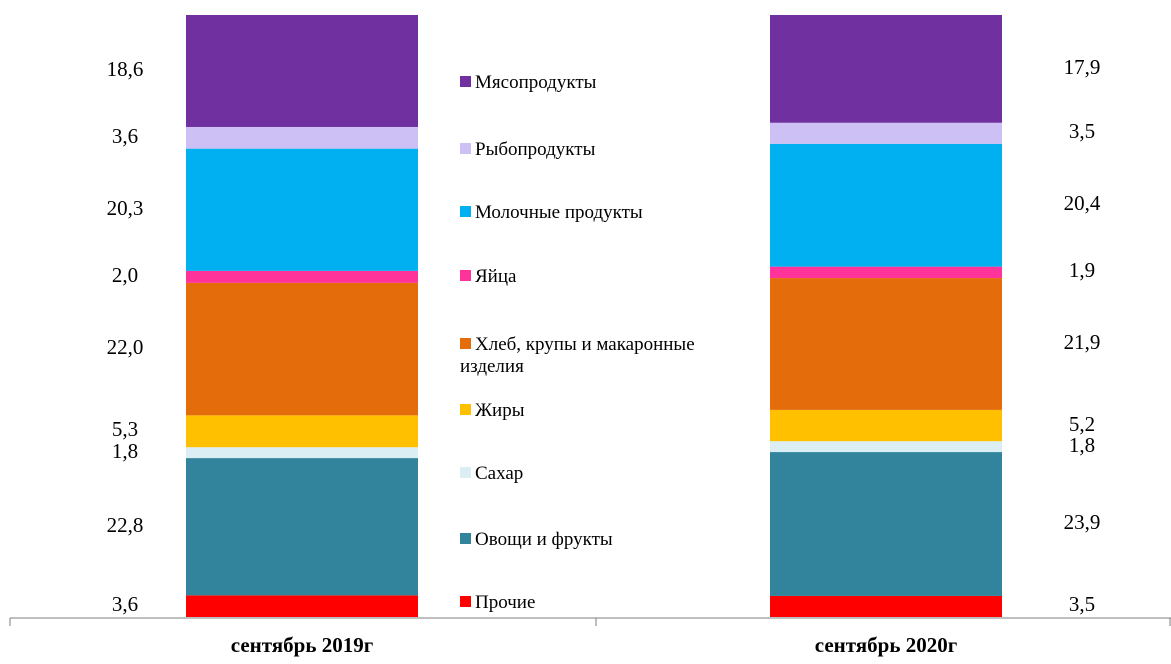  I want to click on x-tick-label-1: сентябрь 2019г, so click(302, 645).